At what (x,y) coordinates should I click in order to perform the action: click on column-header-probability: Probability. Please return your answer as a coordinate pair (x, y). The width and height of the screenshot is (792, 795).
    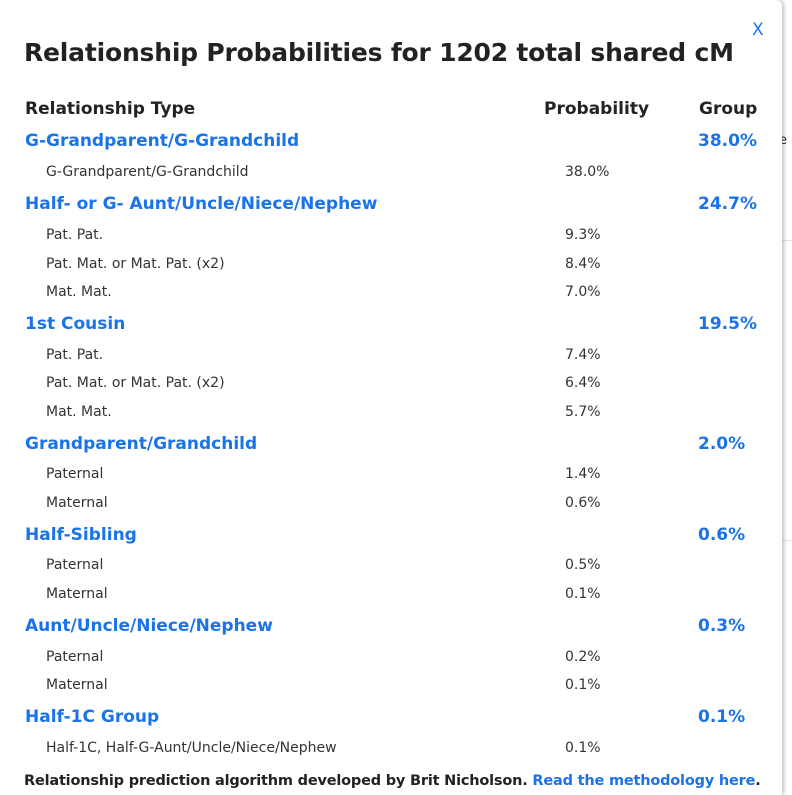
    Looking at the image, I should click on (597, 109).